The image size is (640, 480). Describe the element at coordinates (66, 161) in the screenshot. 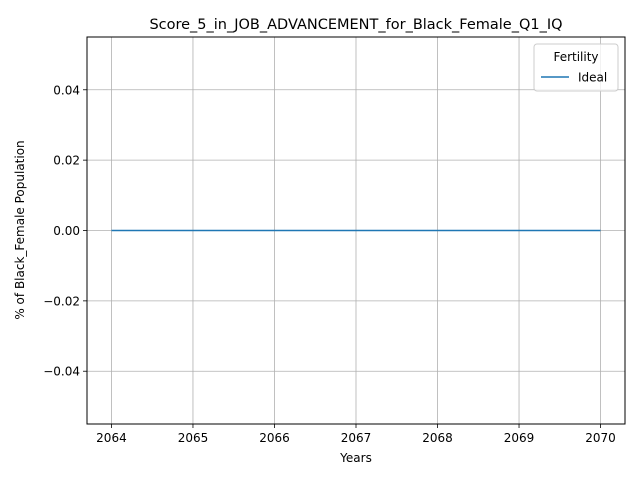

I see `y-tick-label: 0.02` at that location.